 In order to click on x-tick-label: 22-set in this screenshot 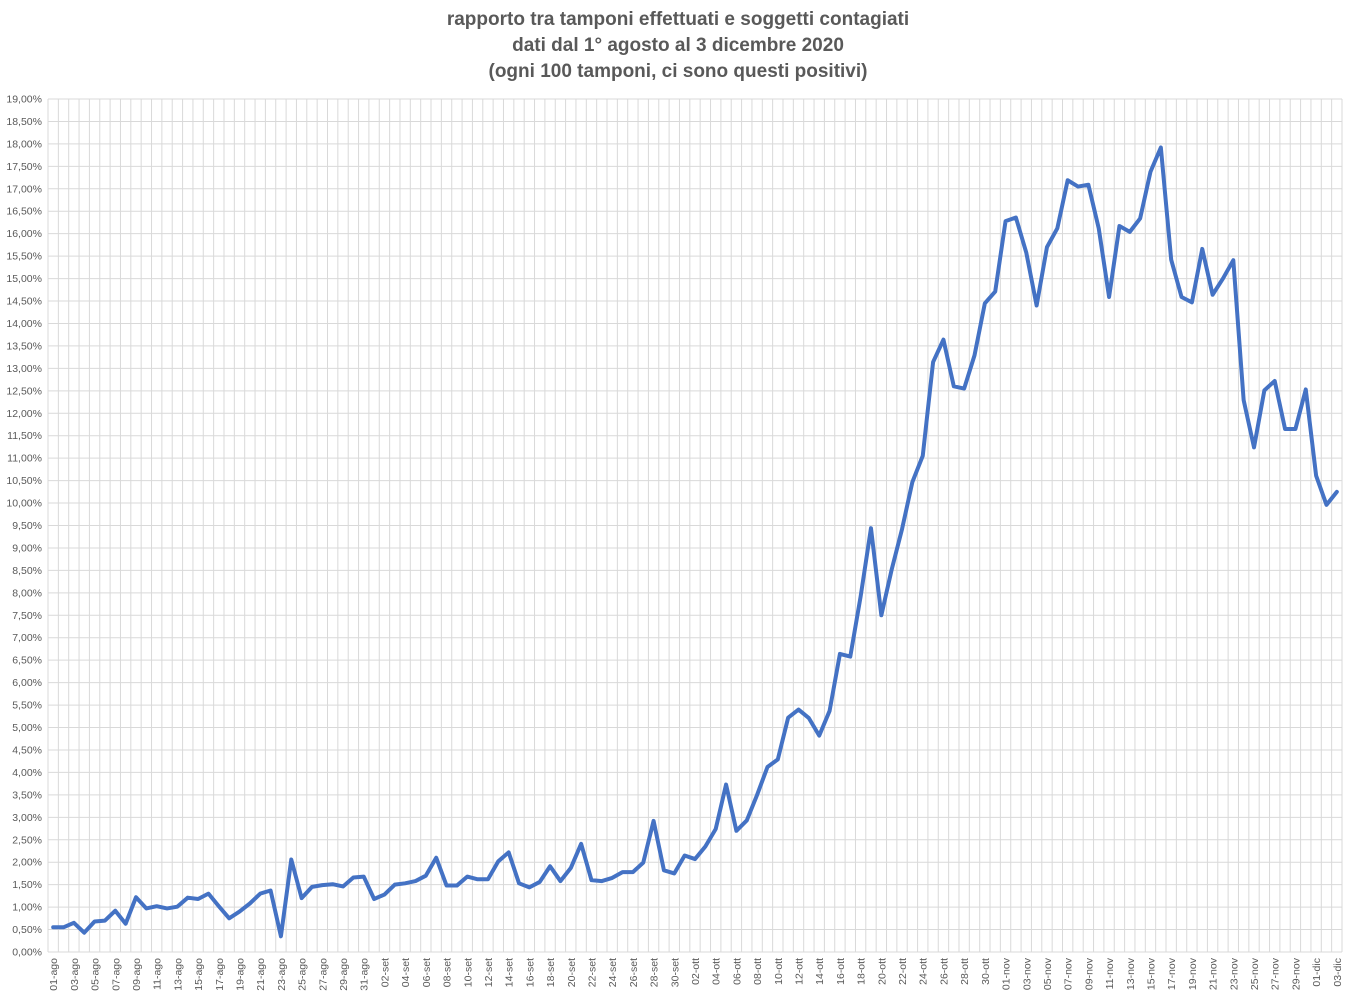, I will do `click(592, 972)`.